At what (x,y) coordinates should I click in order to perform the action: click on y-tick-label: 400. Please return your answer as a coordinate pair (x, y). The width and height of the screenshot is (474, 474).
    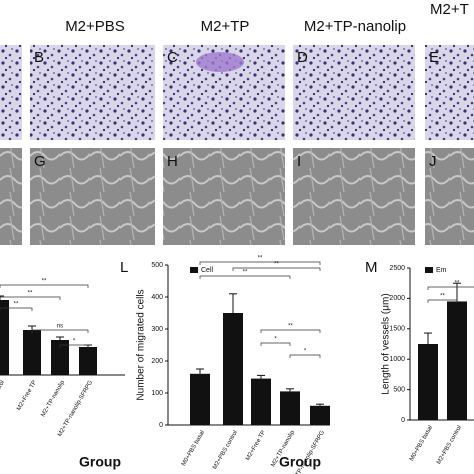
    Looking at the image, I should click on (157, 297).